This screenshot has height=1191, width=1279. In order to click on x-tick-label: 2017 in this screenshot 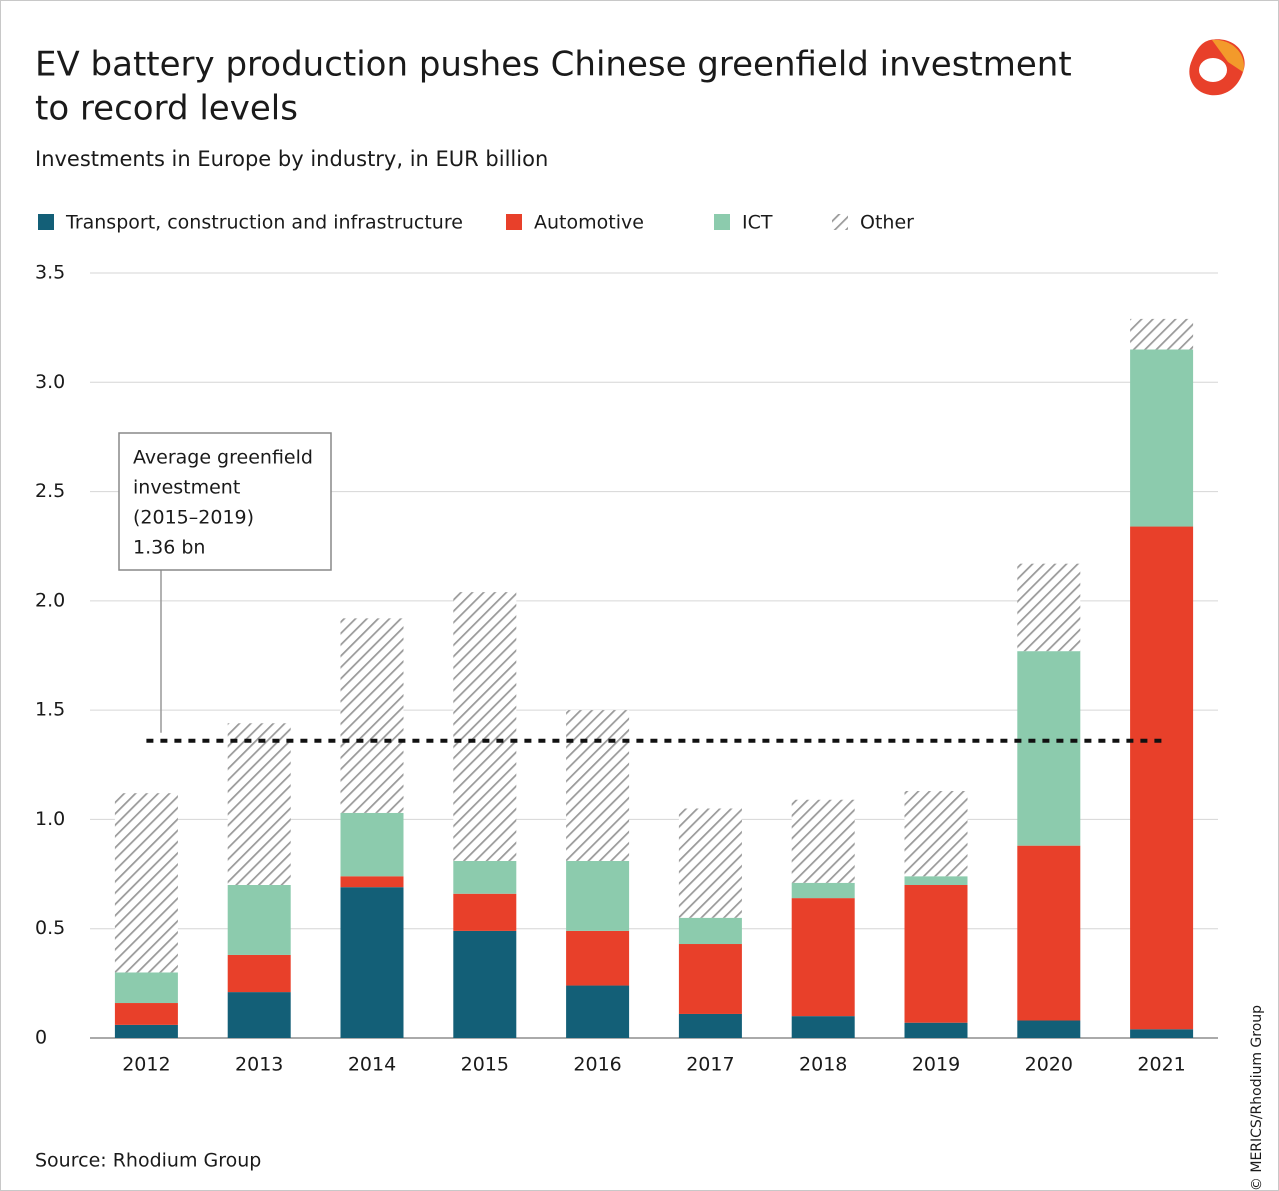, I will do `click(710, 1065)`.